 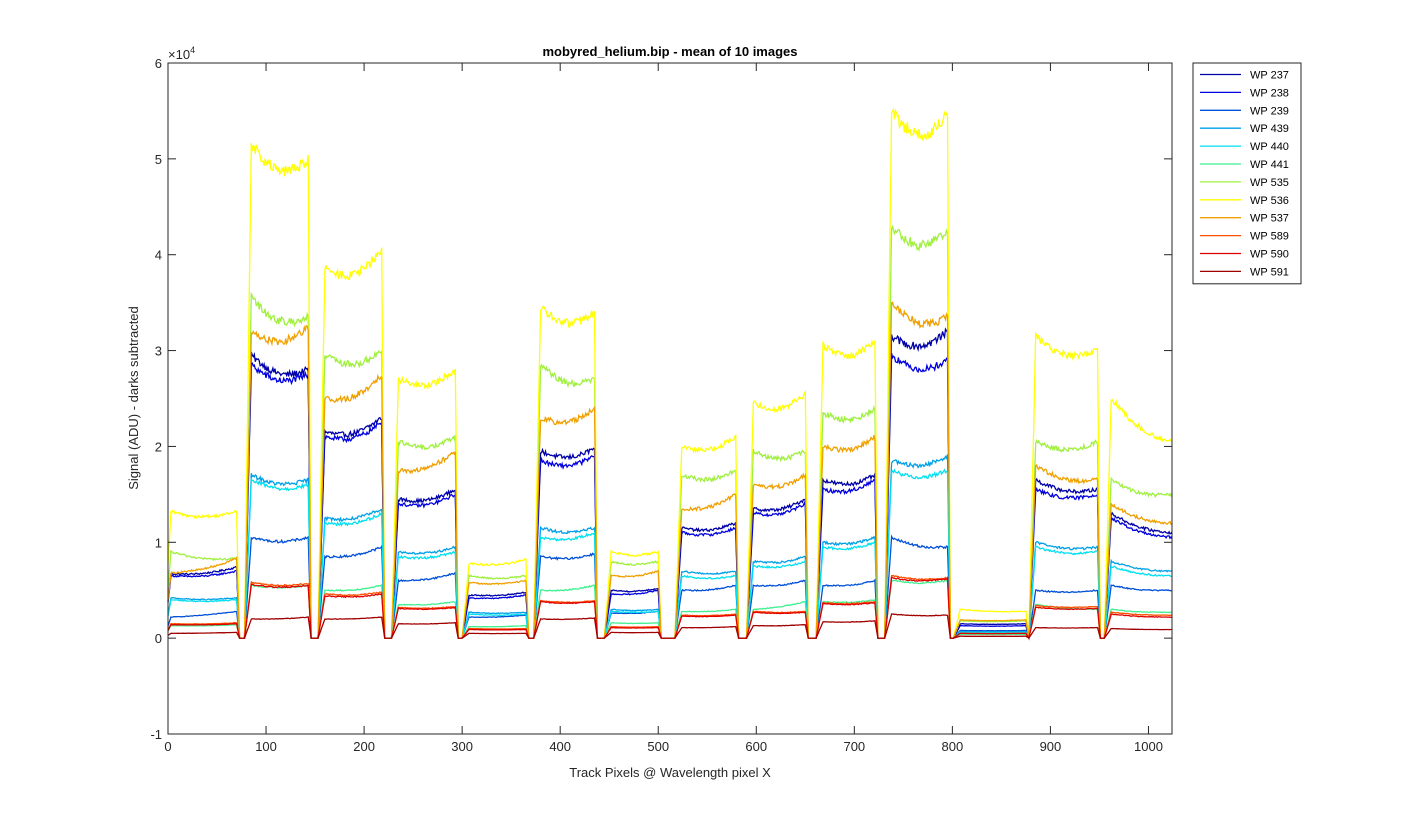 What do you see at coordinates (133, 398) in the screenshot?
I see `y-axis-label: Signal (ADU) - darks subtracted` at bounding box center [133, 398].